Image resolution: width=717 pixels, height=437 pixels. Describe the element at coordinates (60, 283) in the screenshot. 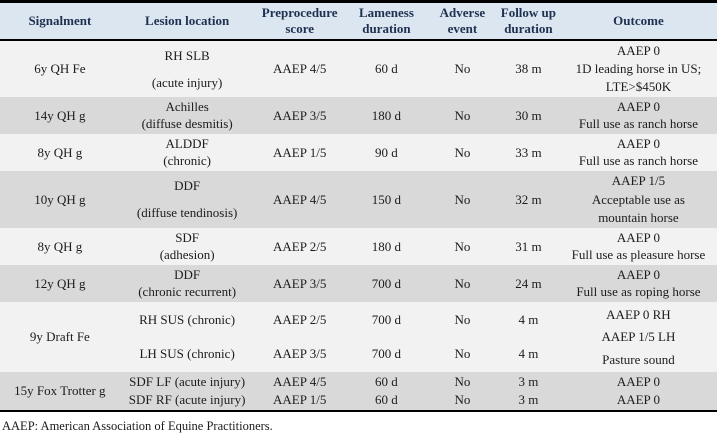

I see `cell-signalment: 12y QH g` at that location.